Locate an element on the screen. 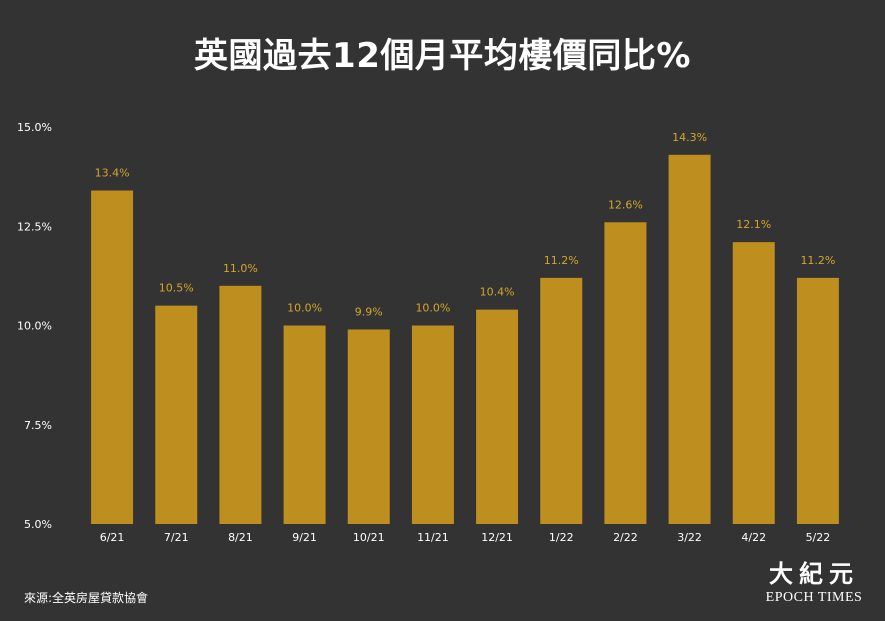  epoch-times-logo: 大紀元 EPOCH TIMES is located at coordinates (814, 586).